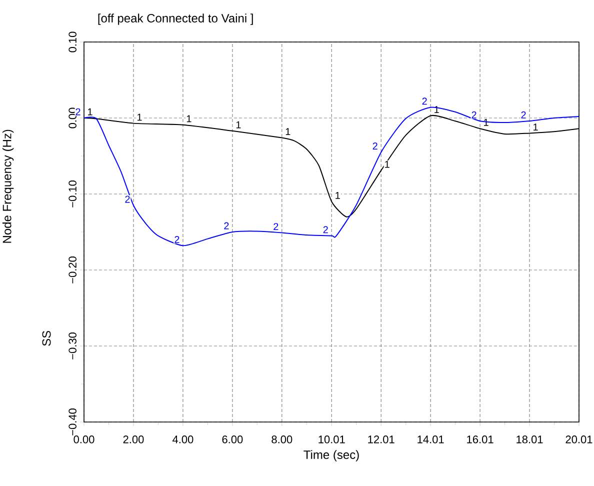  Describe the element at coordinates (72, 42) in the screenshot. I see `y-tick-label: 0.10` at that location.